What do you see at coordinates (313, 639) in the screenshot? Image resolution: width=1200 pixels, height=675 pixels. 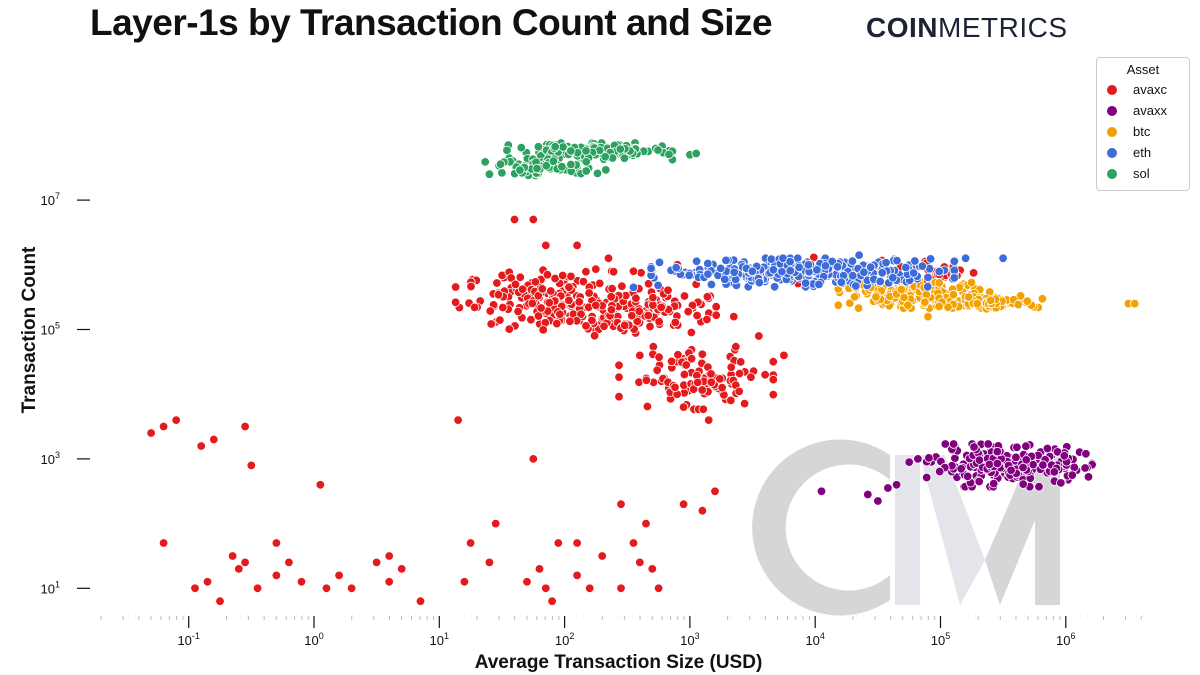 I see `x-tick-label: 100` at bounding box center [313, 639].